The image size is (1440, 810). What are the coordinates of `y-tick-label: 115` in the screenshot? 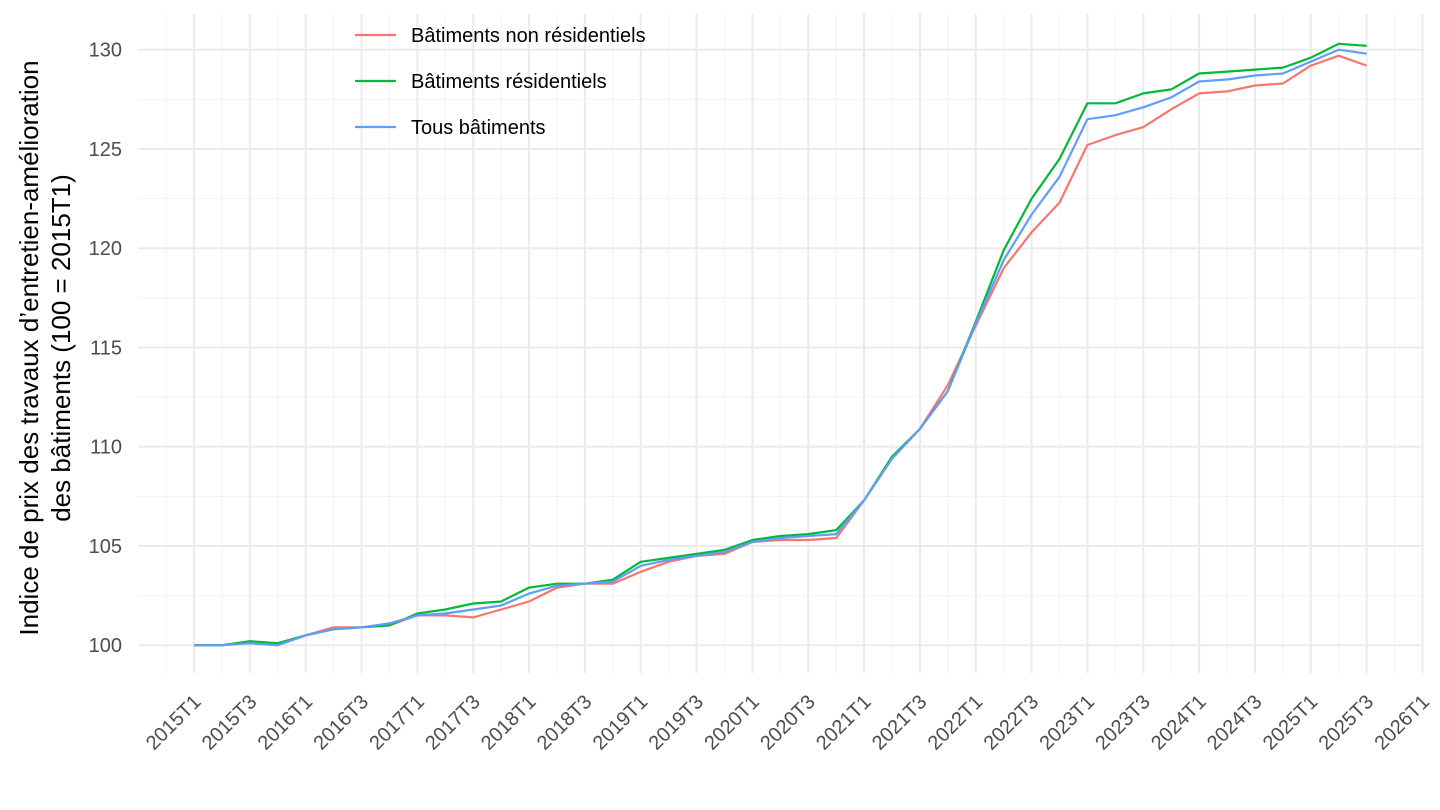 It's located at (106, 348).